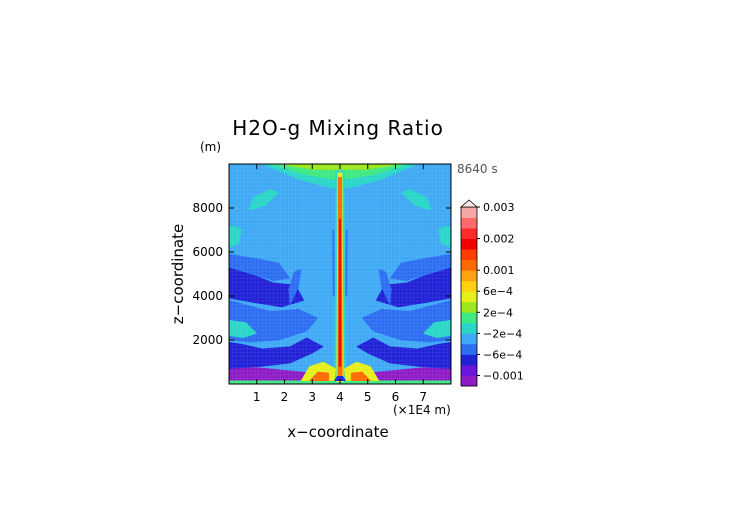  Describe the element at coordinates (263, 200) in the screenshot. I see `left-cyan-oval` at that location.